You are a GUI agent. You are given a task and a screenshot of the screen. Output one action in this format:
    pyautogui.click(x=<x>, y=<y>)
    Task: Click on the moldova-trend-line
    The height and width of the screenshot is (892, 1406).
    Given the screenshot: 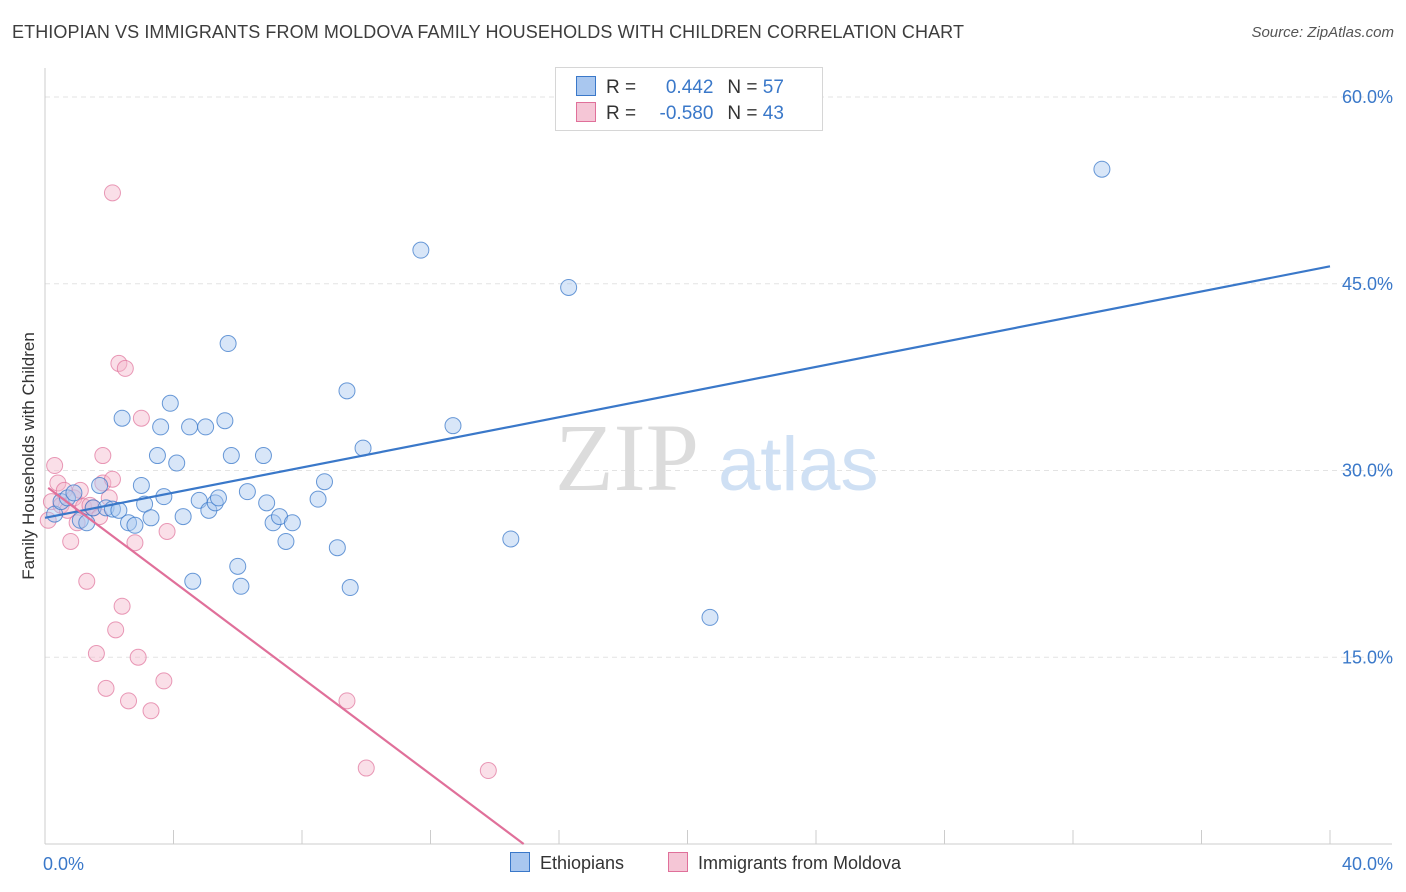 What is the action you would take?
    pyautogui.click(x=286, y=666)
    